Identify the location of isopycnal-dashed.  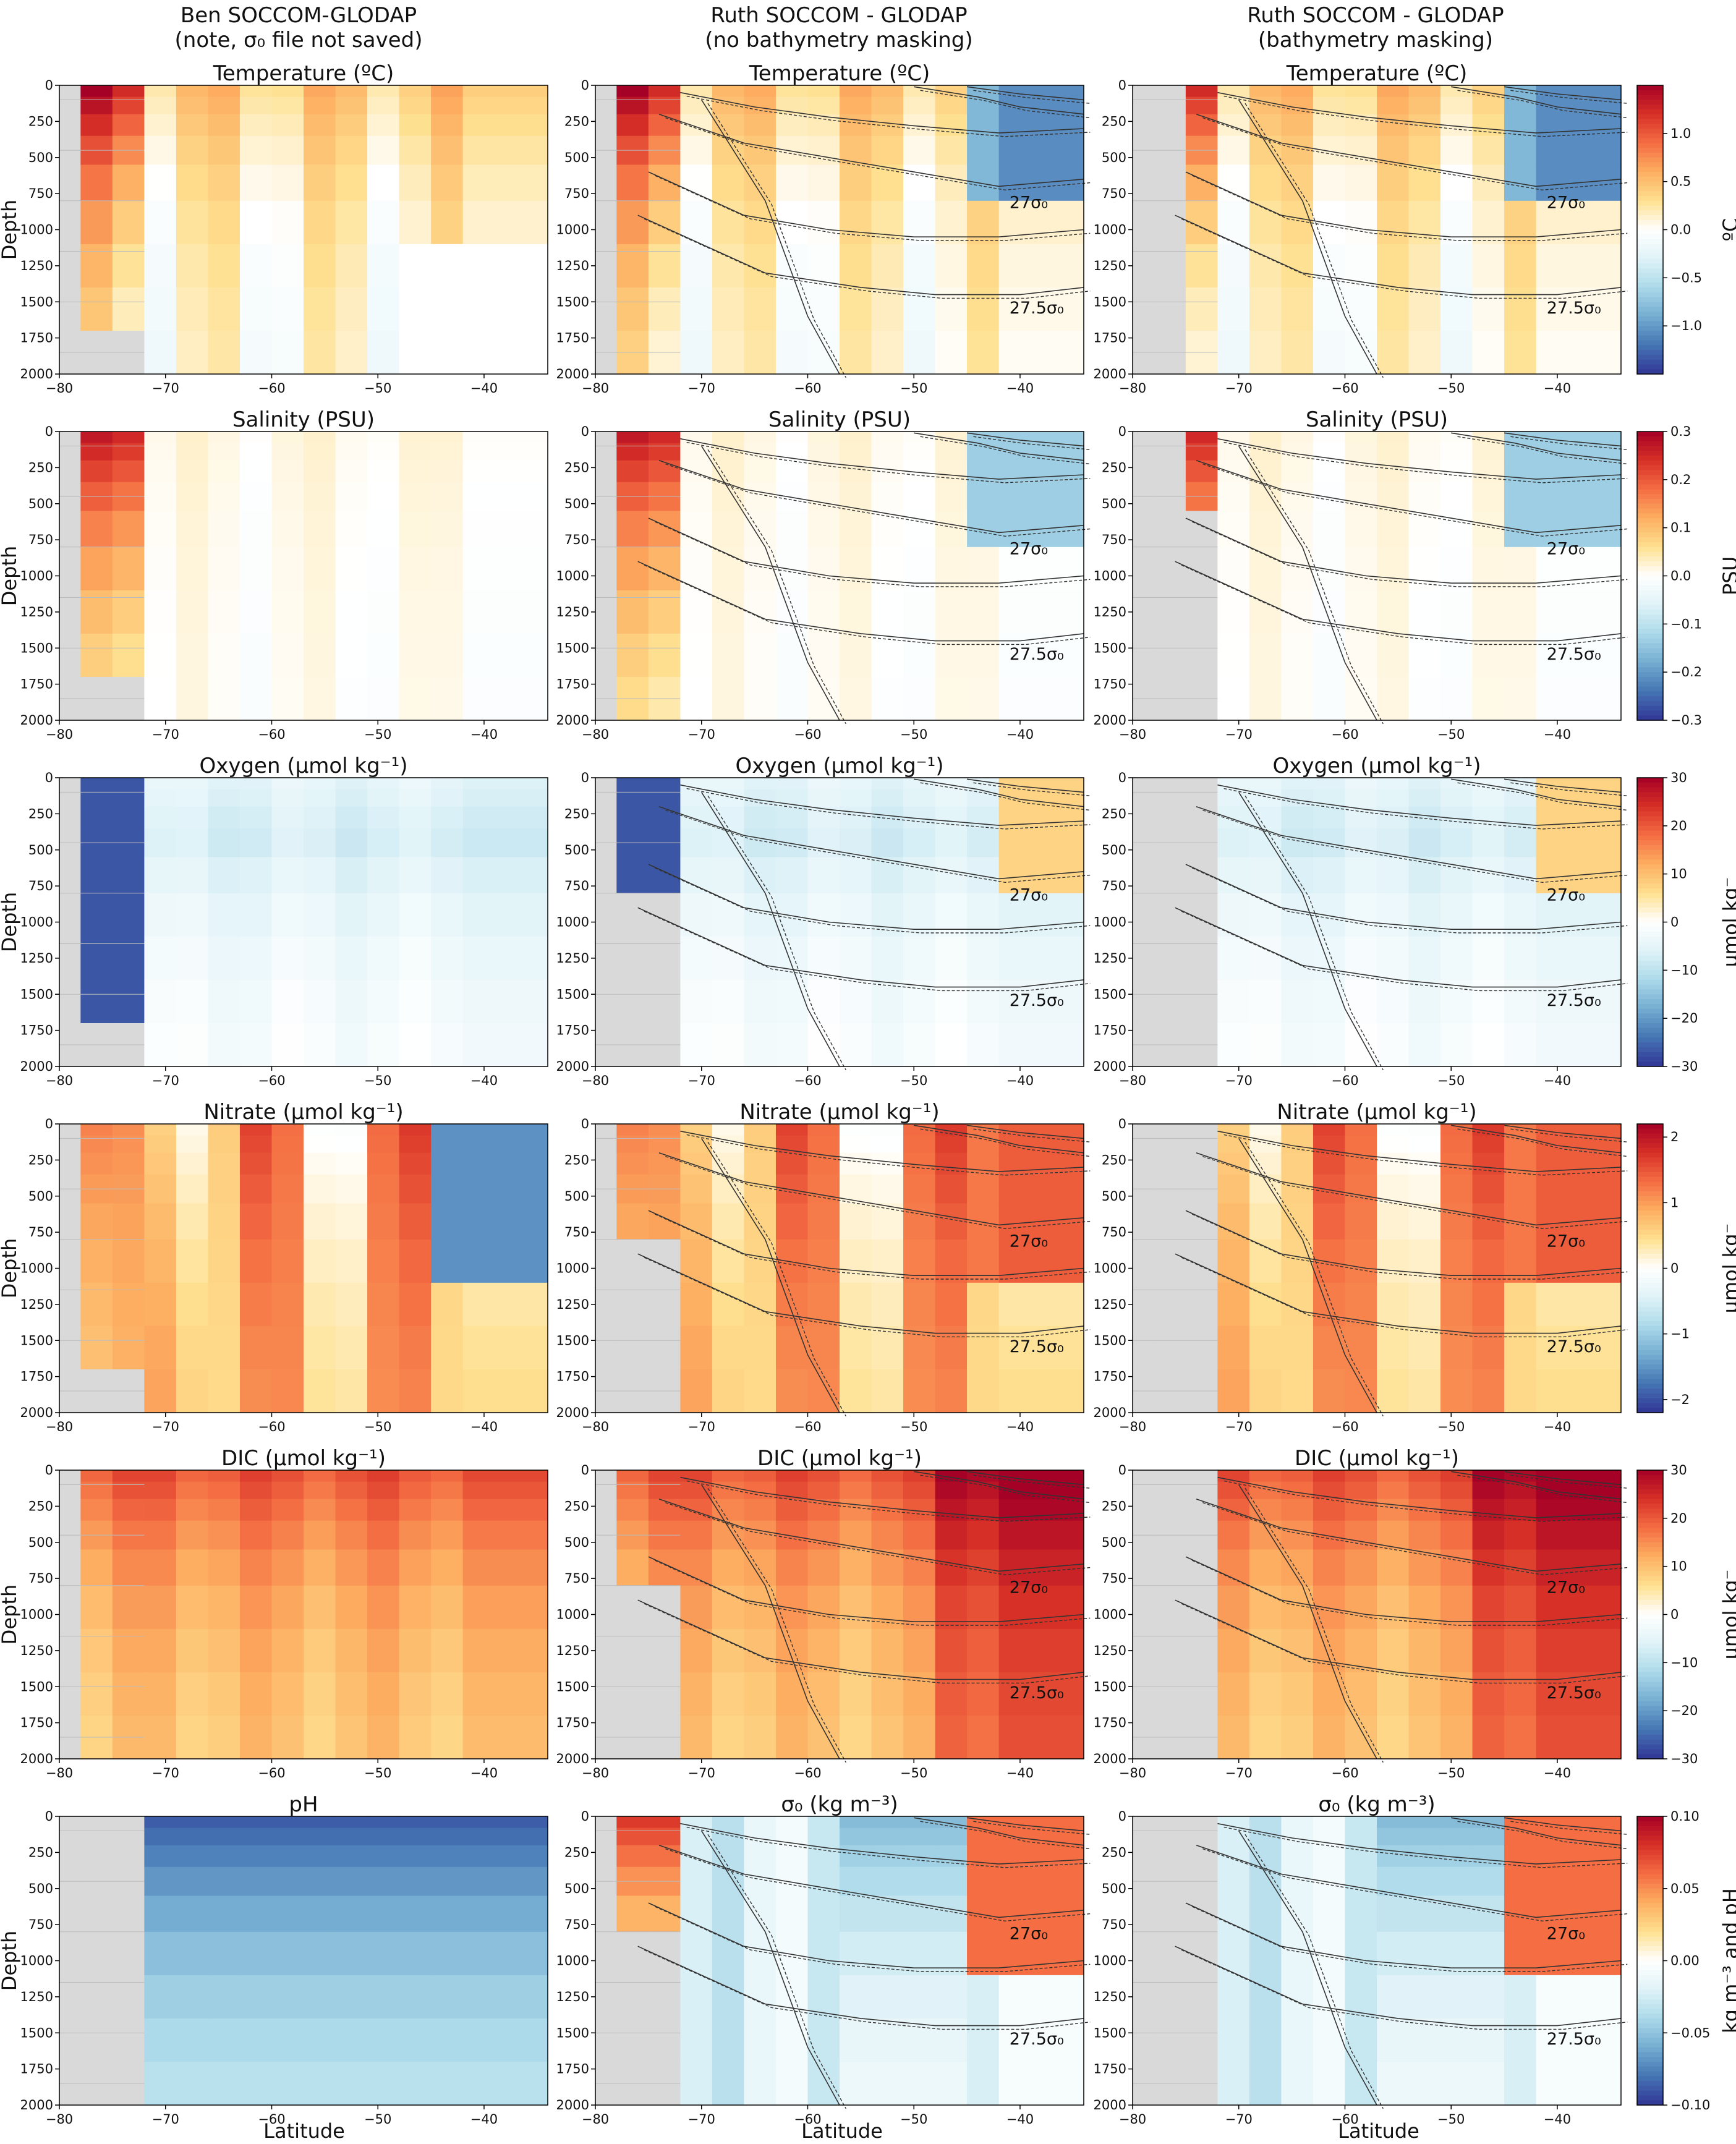
(1569, 1482).